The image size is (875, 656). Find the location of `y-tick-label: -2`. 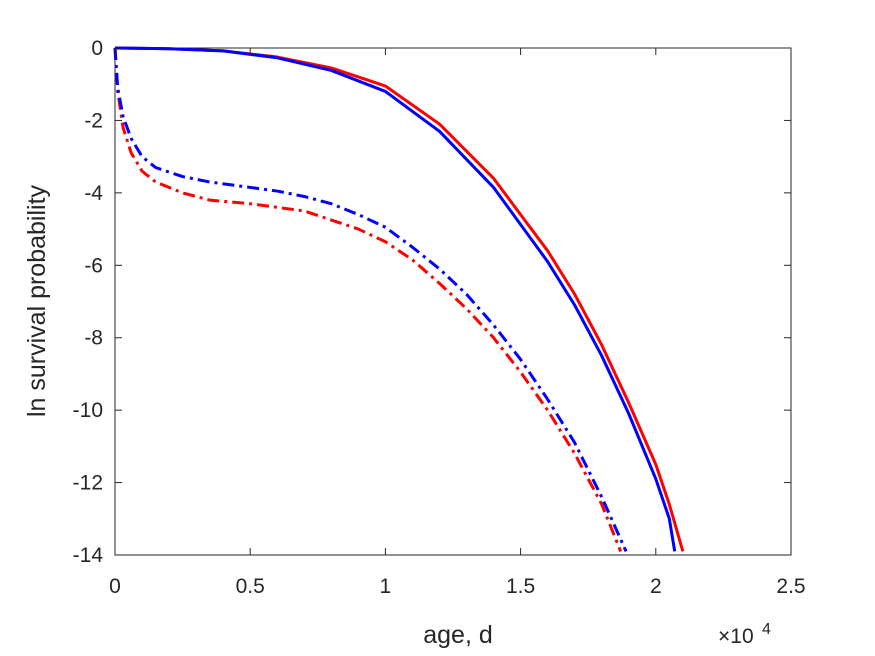

y-tick-label: -2 is located at coordinates (93, 120).